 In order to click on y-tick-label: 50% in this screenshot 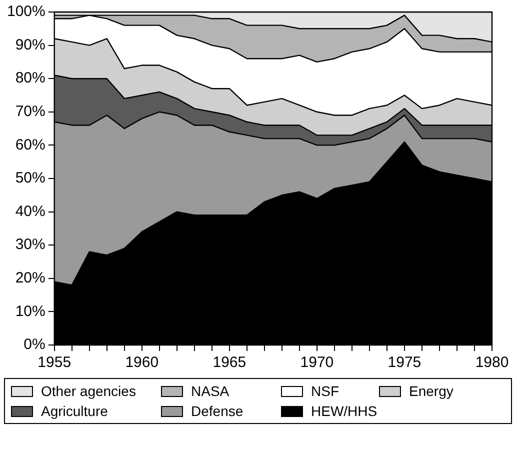, I will do `click(30, 178)`.